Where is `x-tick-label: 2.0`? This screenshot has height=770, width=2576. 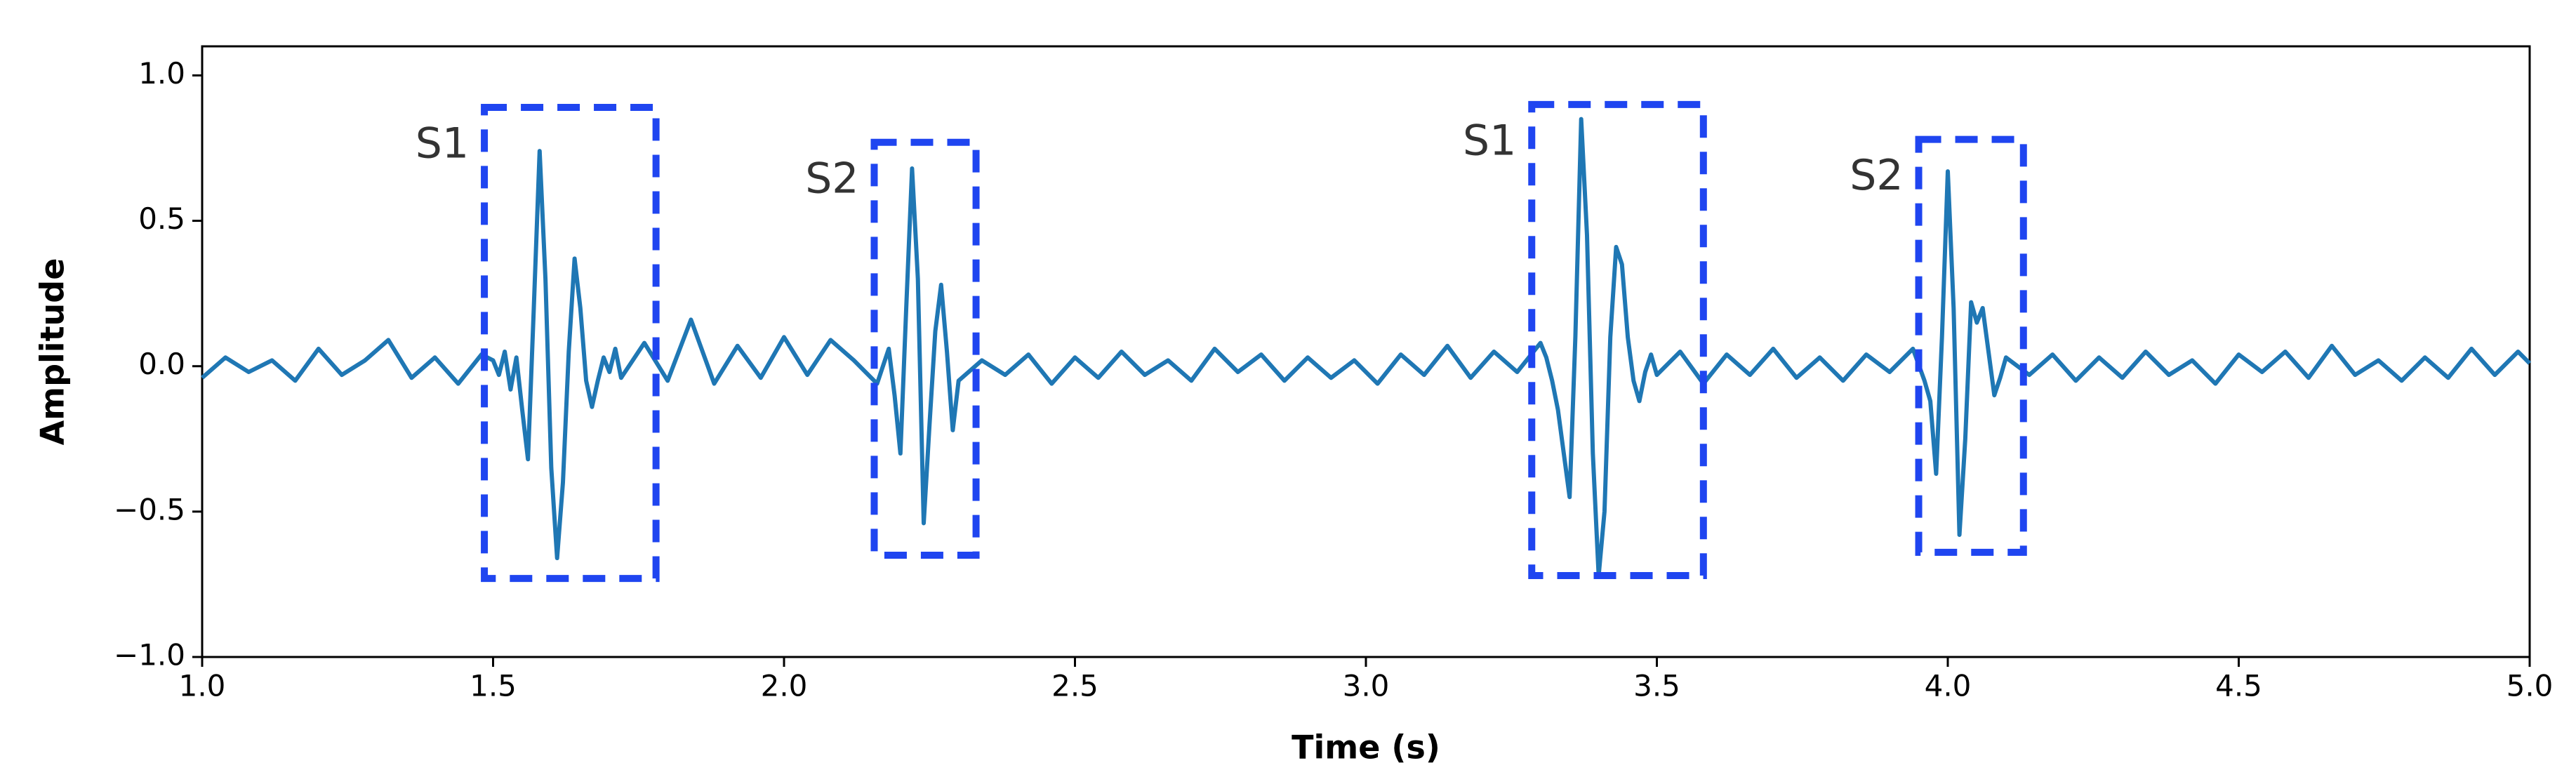 x-tick-label: 2.0 is located at coordinates (785, 686).